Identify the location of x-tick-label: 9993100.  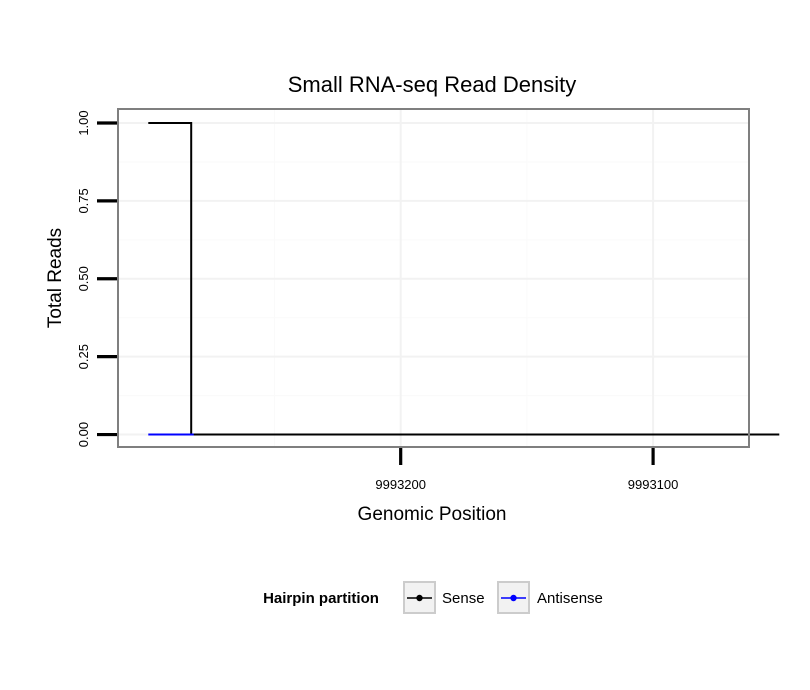
(653, 484).